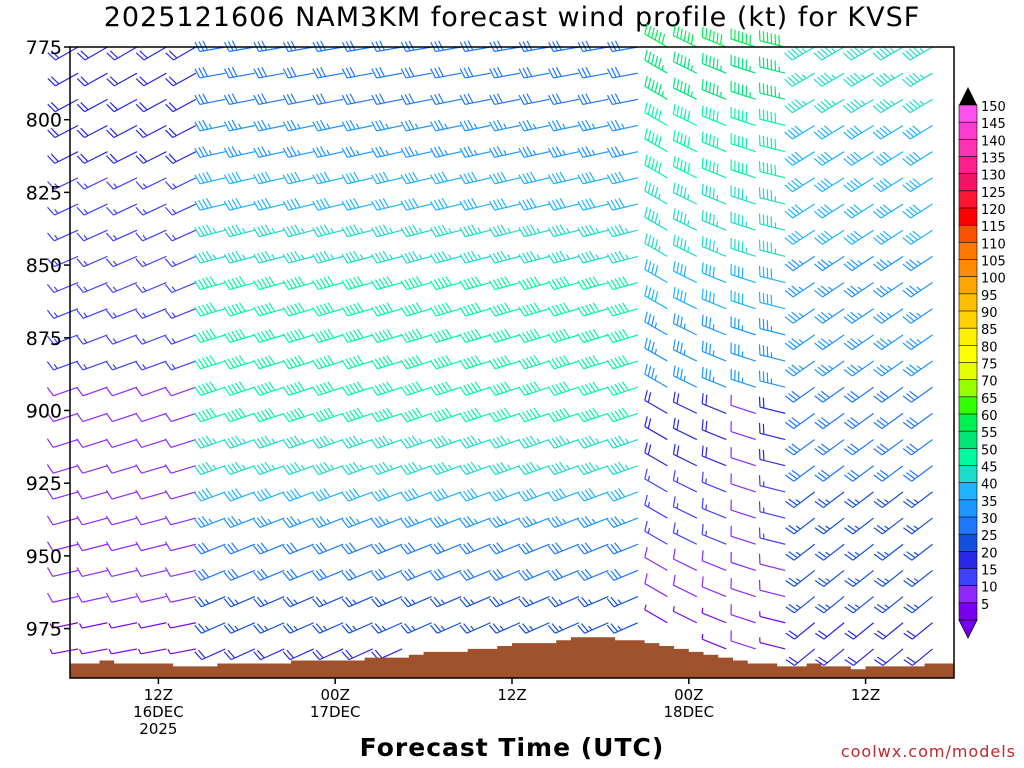  Describe the element at coordinates (989, 399) in the screenshot. I see `colorbar-label: 65` at that location.